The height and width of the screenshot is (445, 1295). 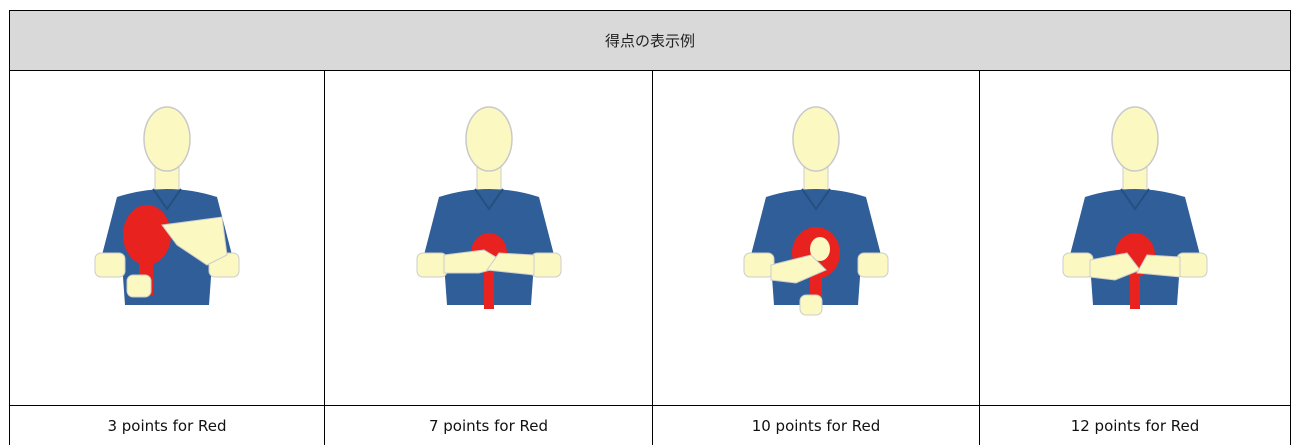 What do you see at coordinates (650, 40) in the screenshot?
I see `header-title: 得点の表示例` at bounding box center [650, 40].